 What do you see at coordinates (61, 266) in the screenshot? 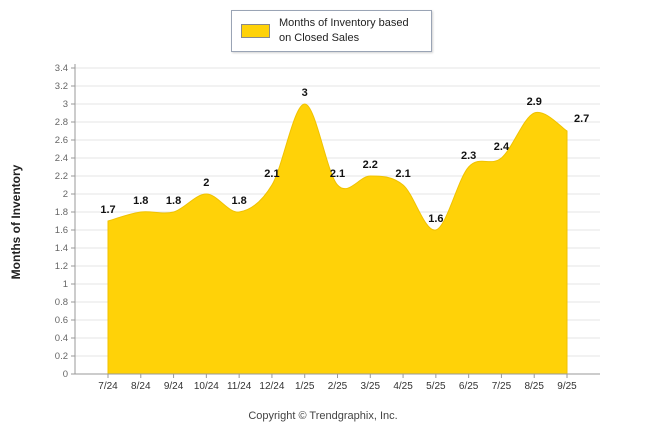
I see `y-tick-label: 1.2` at bounding box center [61, 266].